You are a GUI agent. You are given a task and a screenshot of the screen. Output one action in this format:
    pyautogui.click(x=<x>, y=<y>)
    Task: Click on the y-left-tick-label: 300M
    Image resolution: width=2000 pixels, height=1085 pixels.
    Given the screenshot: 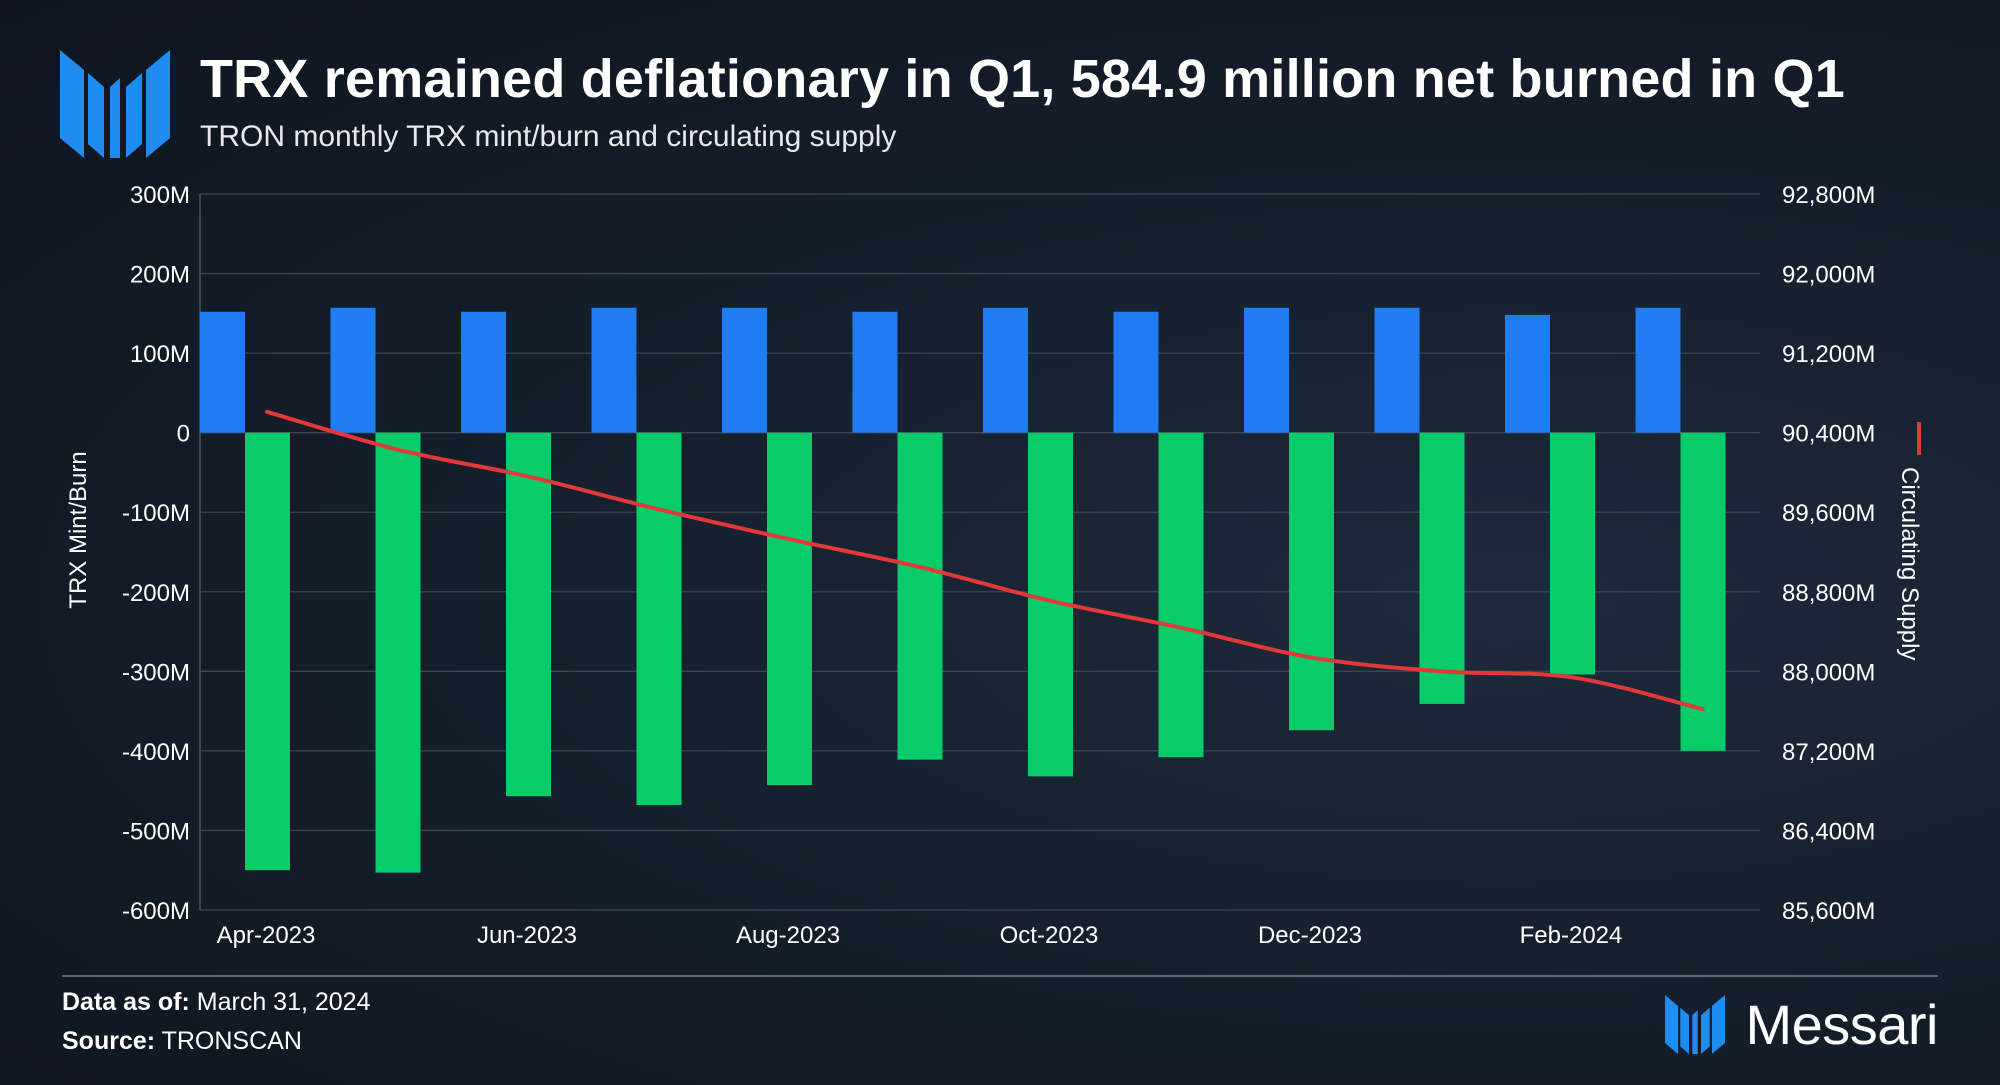 What is the action you would take?
    pyautogui.click(x=160, y=195)
    